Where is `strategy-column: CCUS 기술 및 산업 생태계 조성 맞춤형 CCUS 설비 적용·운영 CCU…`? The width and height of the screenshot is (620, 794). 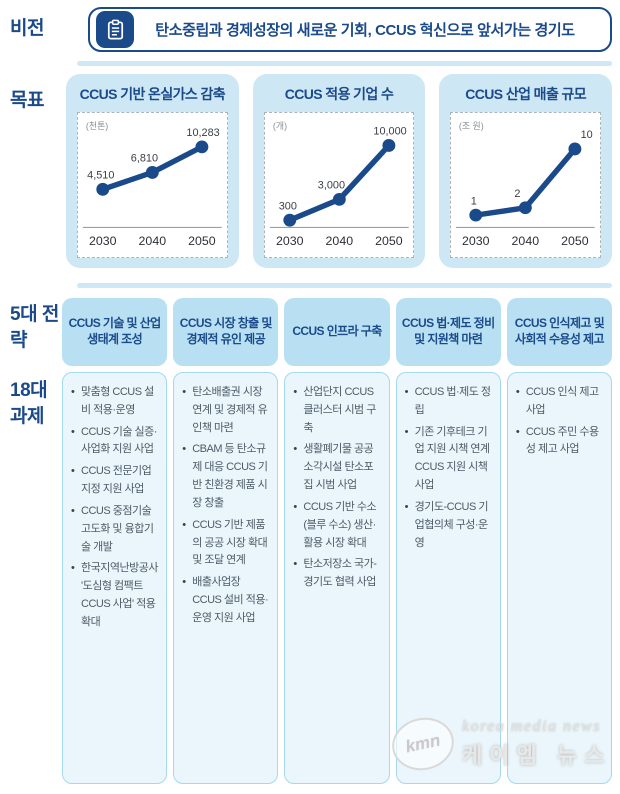 strategy-column: CCUS 기술 및 산업 생태계 조성 맞춤형 CCUS 설비 적용·운영 CCU… is located at coordinates (115, 541).